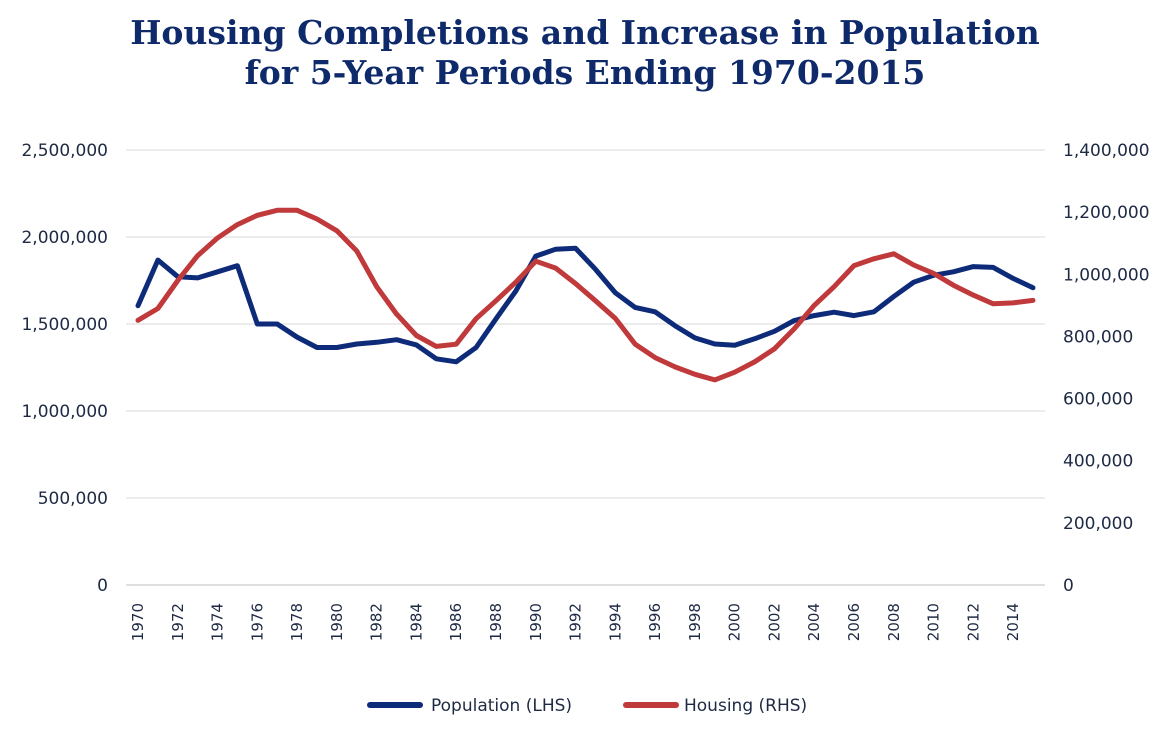 The image size is (1170, 745). Describe the element at coordinates (536, 622) in the screenshot. I see `x-axis-tick-label: 1990` at that location.